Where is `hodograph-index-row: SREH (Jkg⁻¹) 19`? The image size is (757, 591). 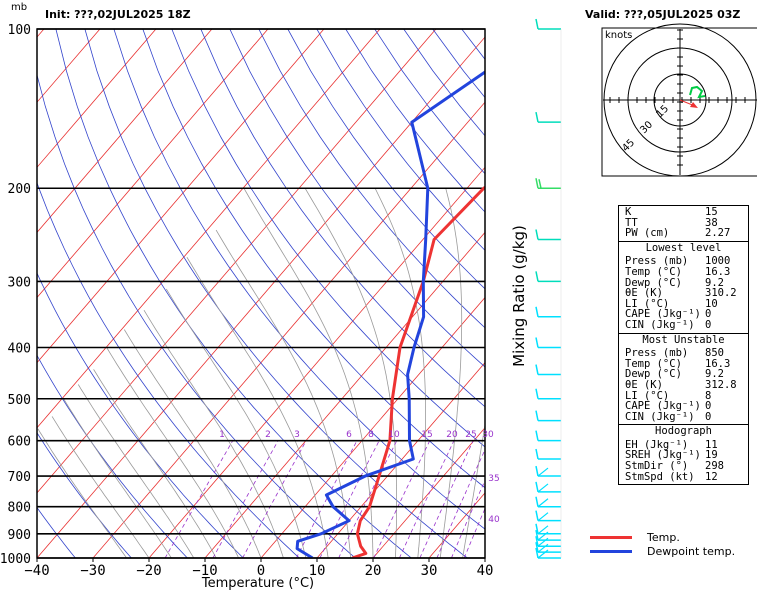
hodograph-index-row: SREH (Jkg⁻¹) 19 is located at coordinates (683, 455).